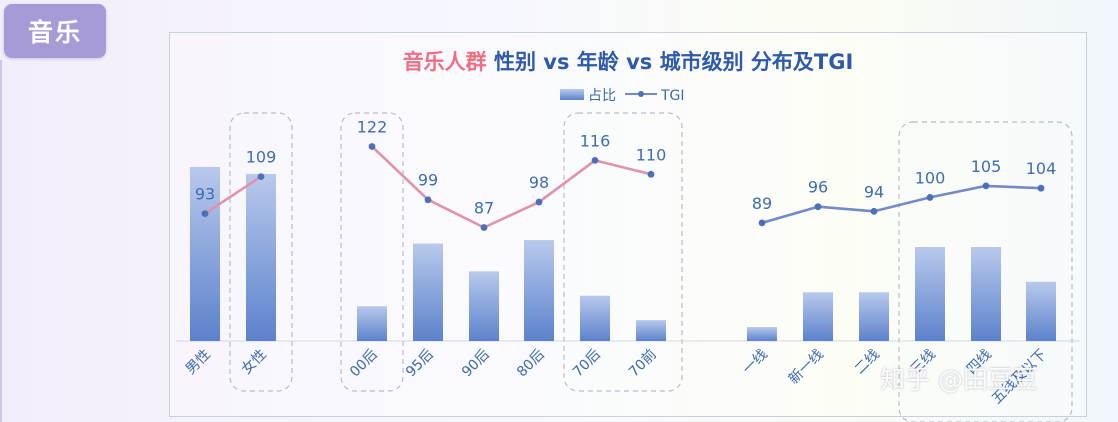 The height and width of the screenshot is (422, 1118). What do you see at coordinates (818, 187) in the screenshot?
I see `tgi-label-新一线: 96` at bounding box center [818, 187].